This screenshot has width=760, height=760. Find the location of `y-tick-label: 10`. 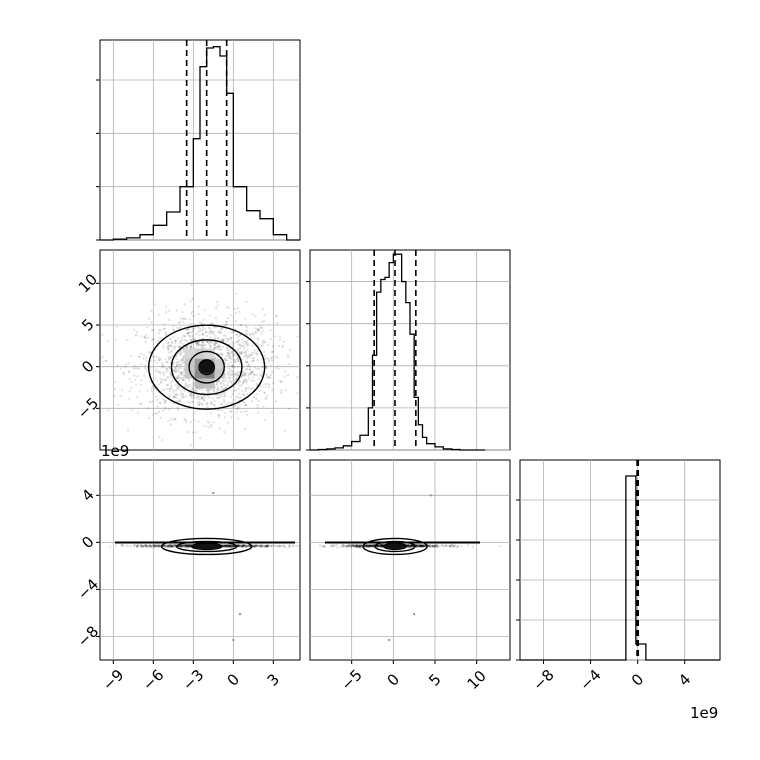

y-tick-label: 10 is located at coordinates (88, 283).